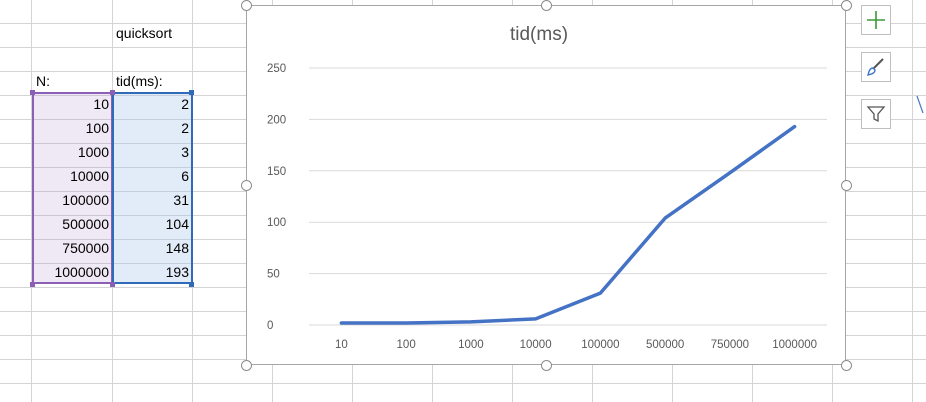 This screenshot has height=402, width=926. Describe the element at coordinates (181, 200) in the screenshot. I see `cell-time-value: 31` at that location.